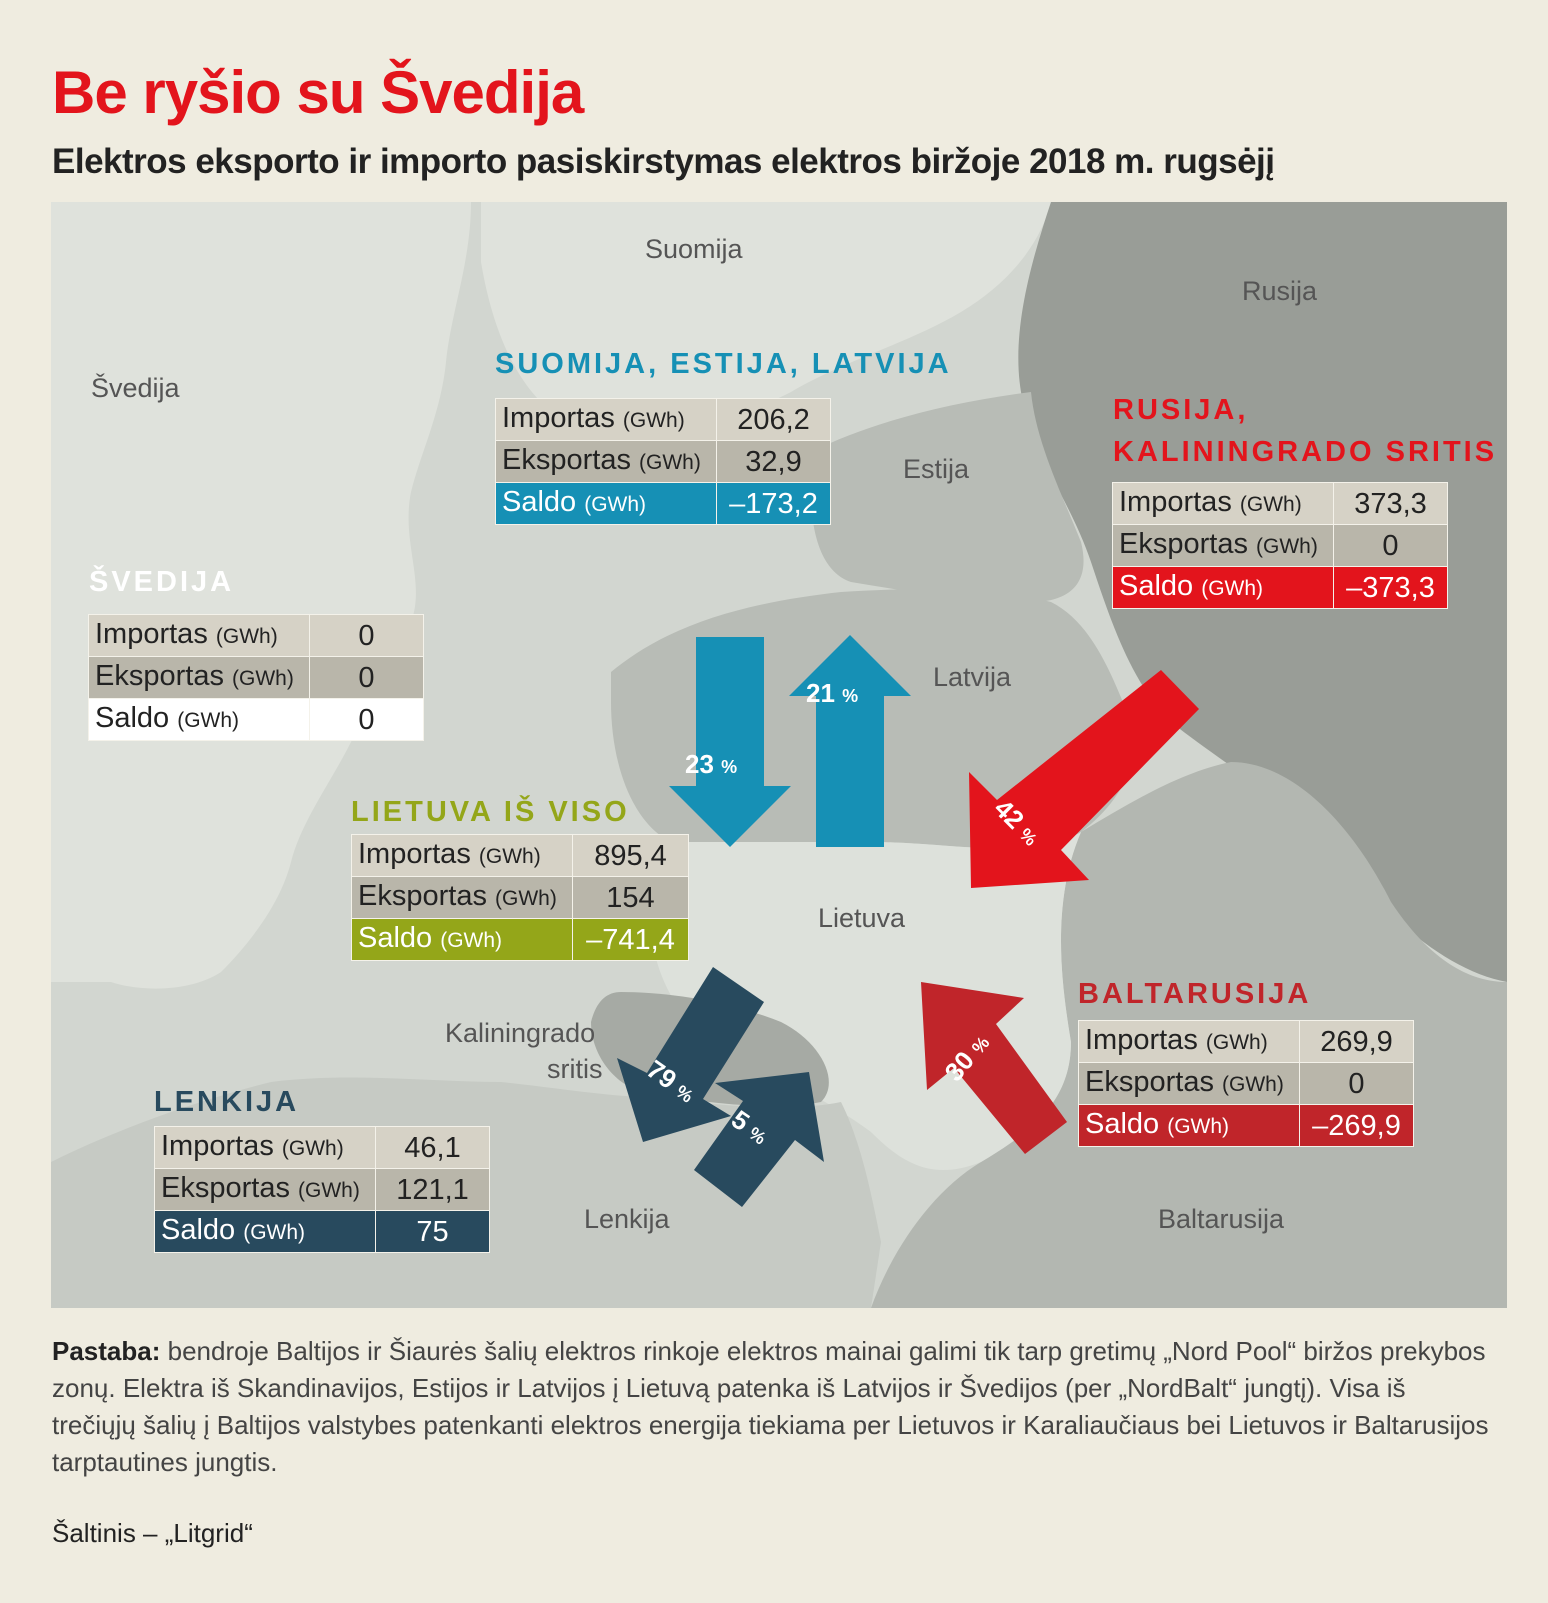 This screenshot has height=1603, width=1548. I want to click on label-eksportas: Eksportas, so click(566, 460).